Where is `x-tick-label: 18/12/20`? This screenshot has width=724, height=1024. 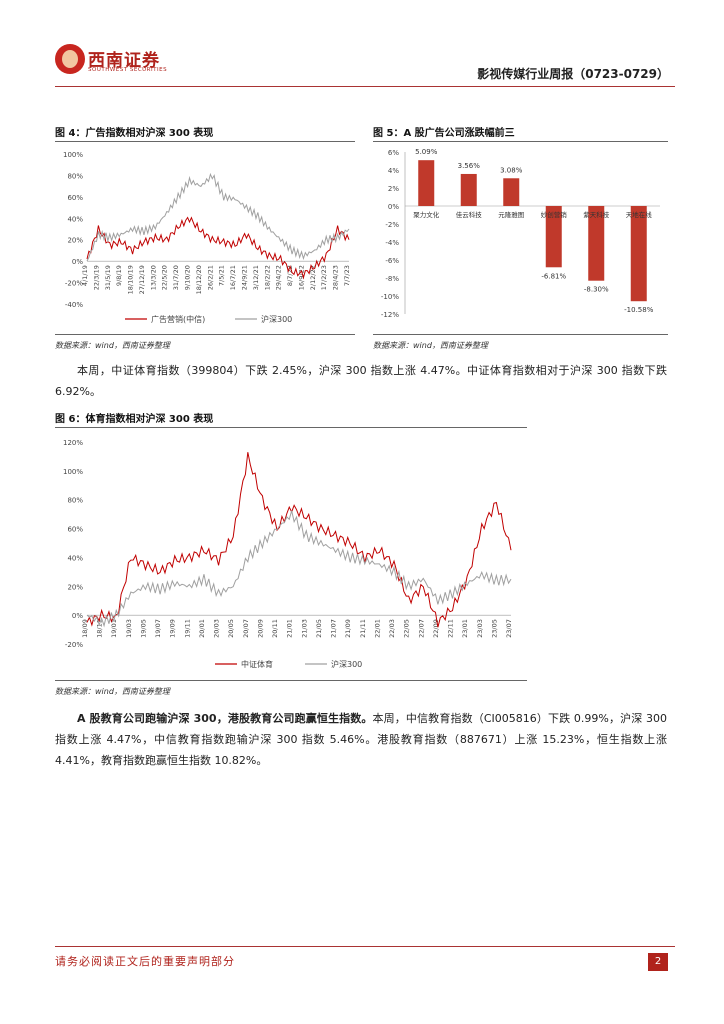
x-tick-label: 18/12/20 is located at coordinates (199, 279).